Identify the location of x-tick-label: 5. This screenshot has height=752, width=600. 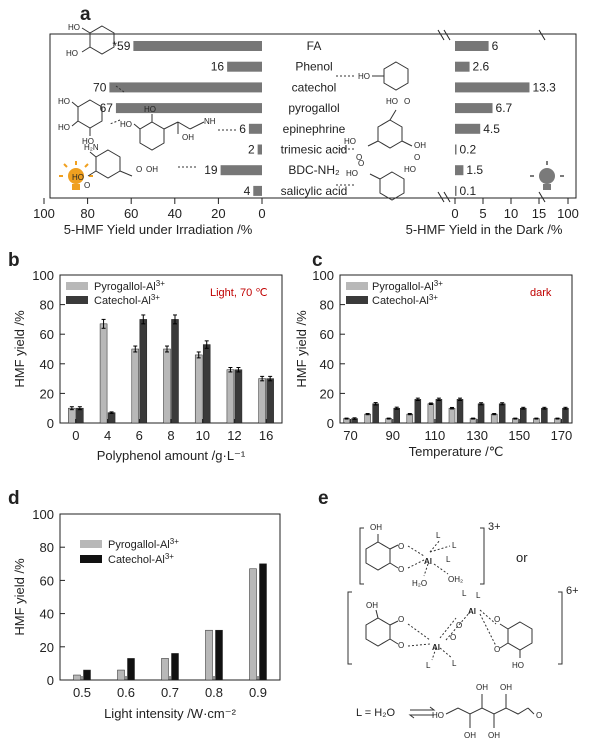
(482, 213).